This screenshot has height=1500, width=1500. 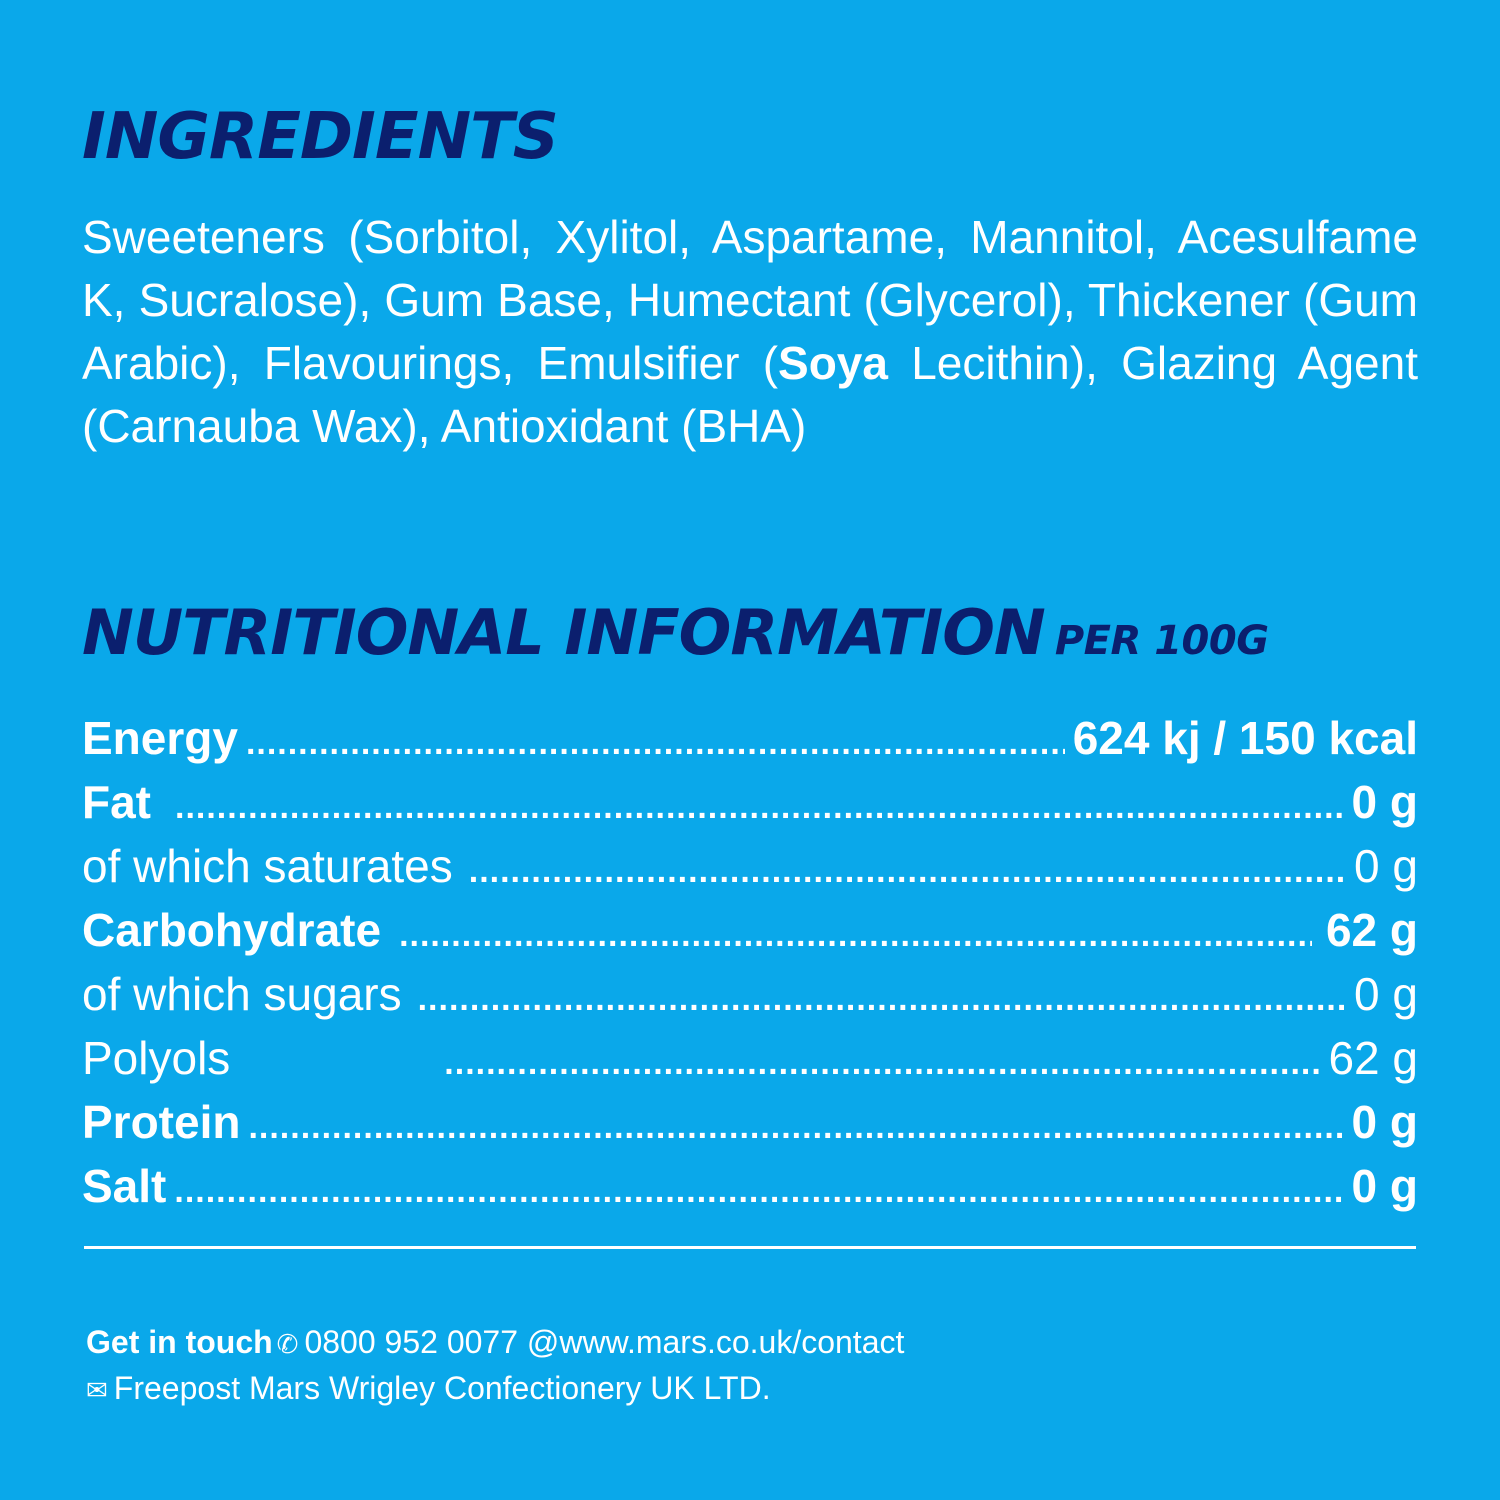 I want to click on nutrient-label: of which sugars, so click(x=242, y=994).